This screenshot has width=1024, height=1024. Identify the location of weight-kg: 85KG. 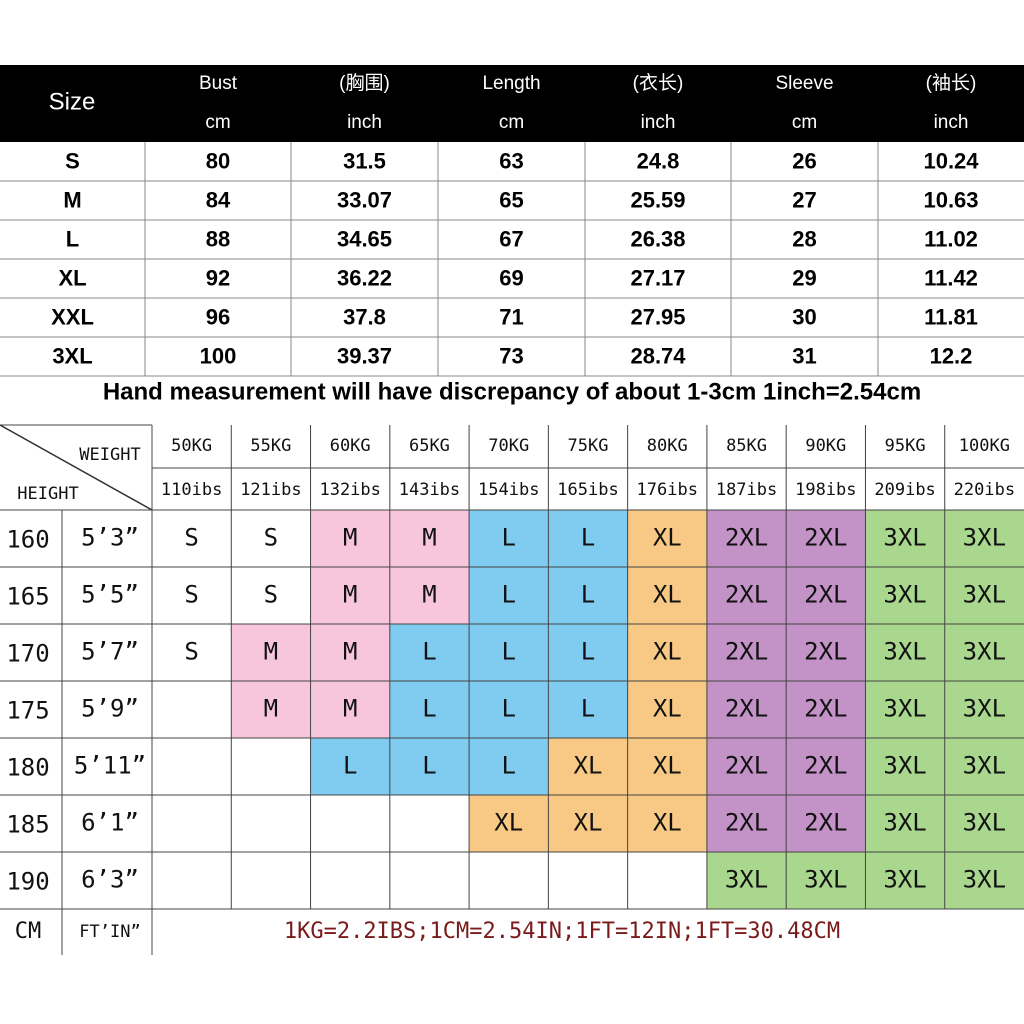
(746, 446).